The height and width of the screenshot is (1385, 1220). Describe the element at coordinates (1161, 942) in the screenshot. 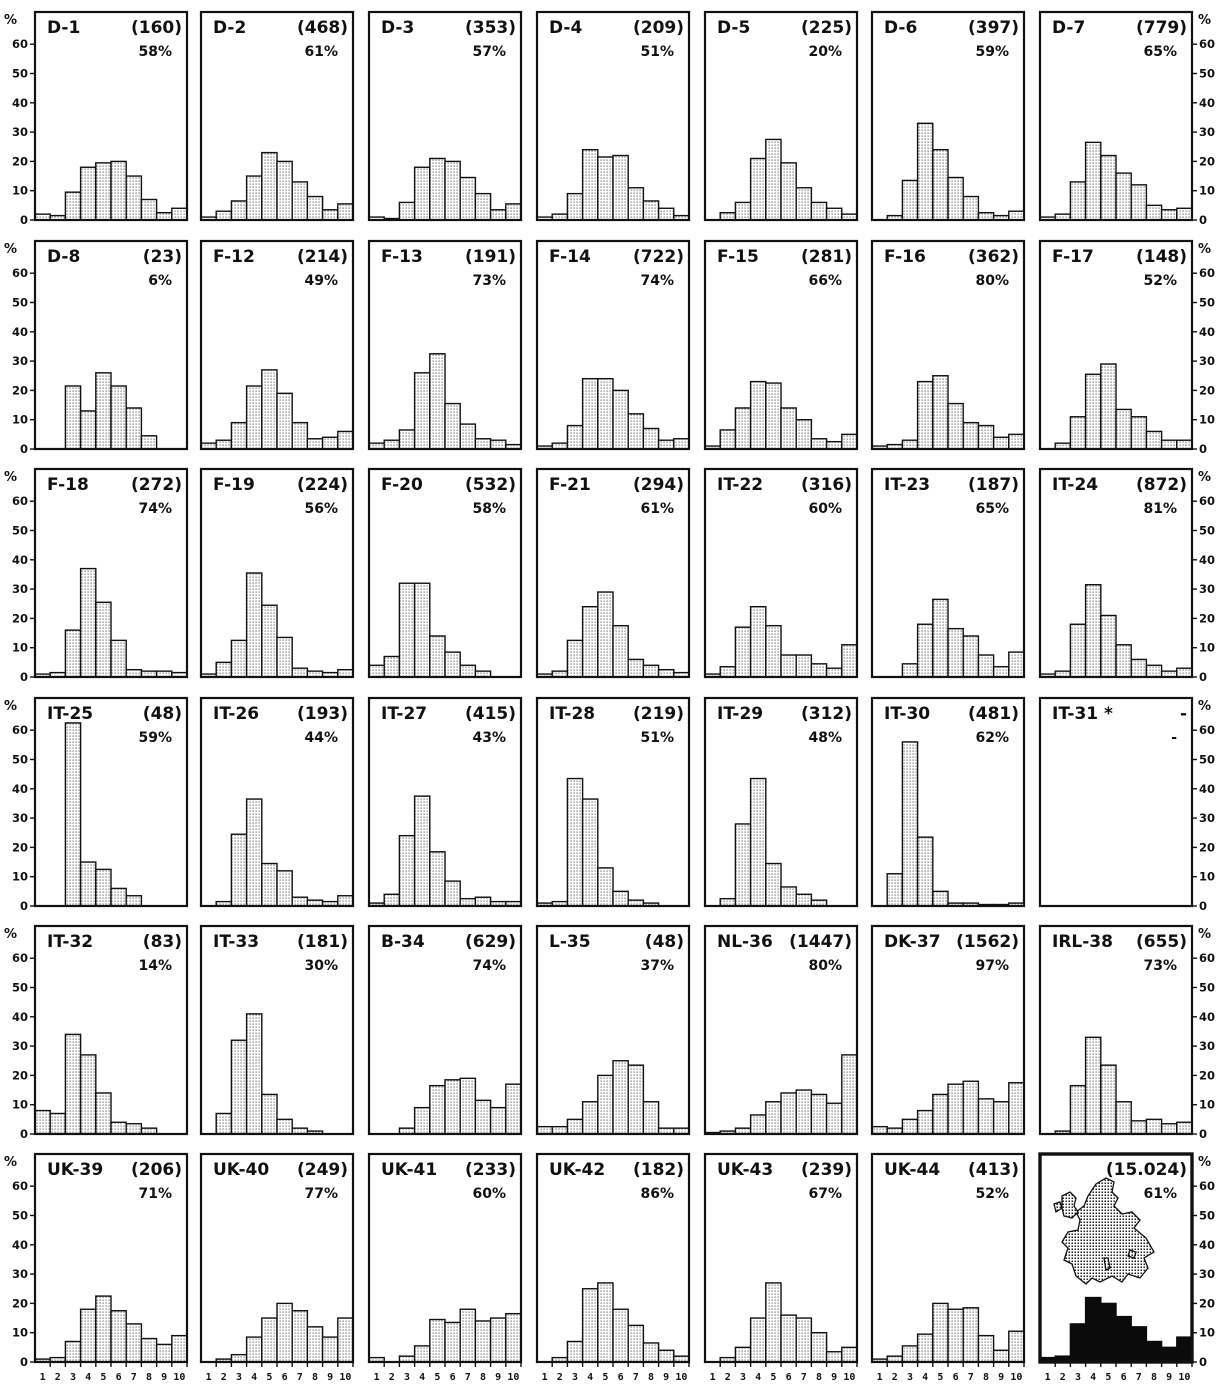

I see `panel-sample-count: (655)` at that location.